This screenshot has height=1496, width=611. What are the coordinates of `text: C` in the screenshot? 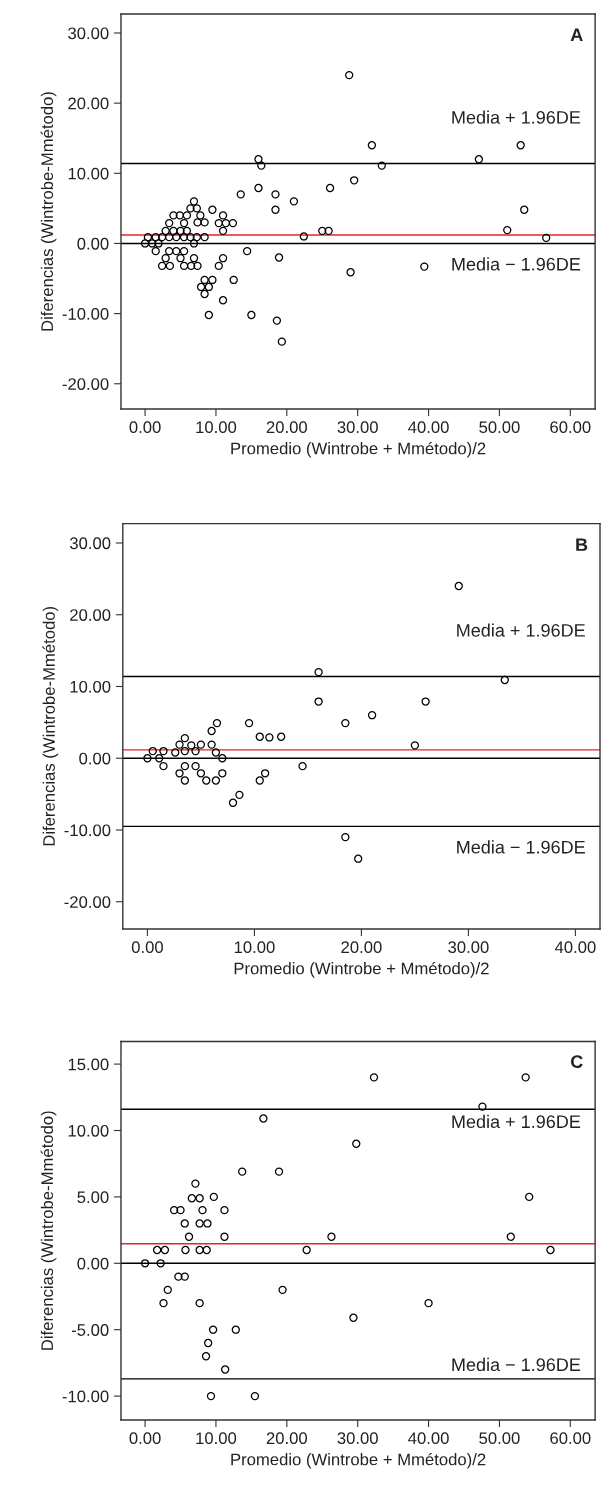 It's located at (576, 1062).